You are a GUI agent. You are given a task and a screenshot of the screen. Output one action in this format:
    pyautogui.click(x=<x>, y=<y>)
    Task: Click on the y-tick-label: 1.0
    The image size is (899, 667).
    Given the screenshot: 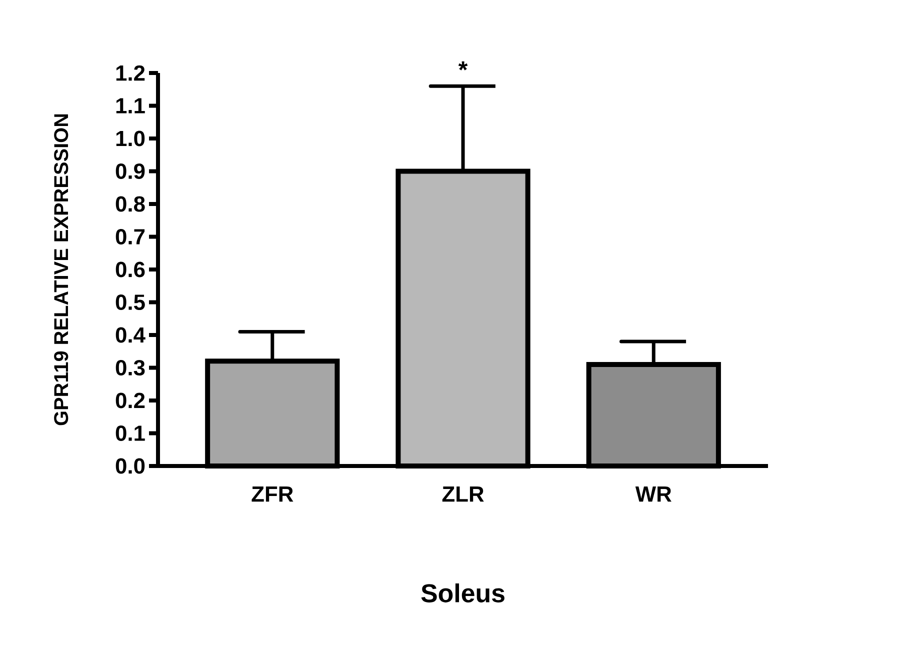 What is the action you would take?
    pyautogui.click(x=130, y=138)
    